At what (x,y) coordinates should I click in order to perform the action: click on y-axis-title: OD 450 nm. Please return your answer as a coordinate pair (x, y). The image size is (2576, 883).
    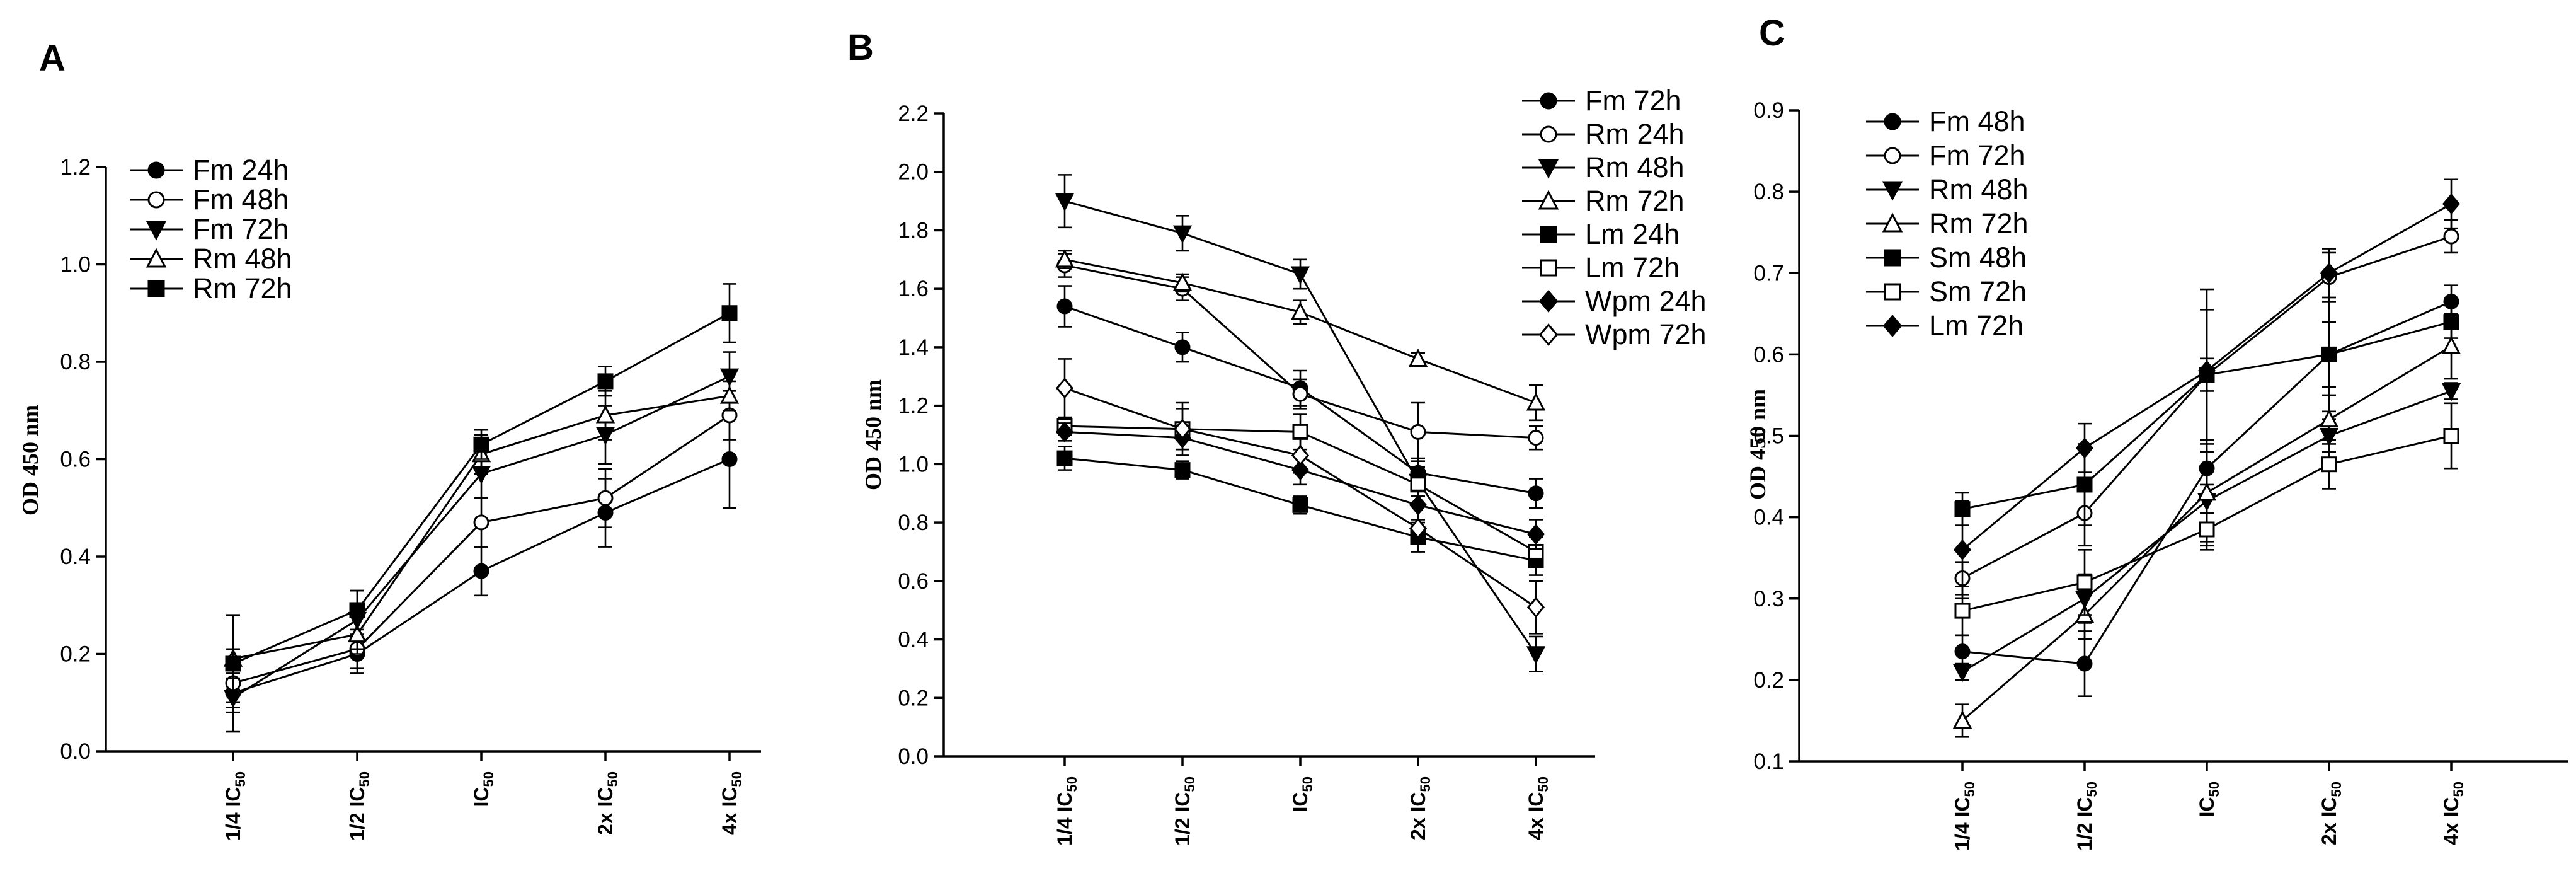
    Looking at the image, I should click on (874, 435).